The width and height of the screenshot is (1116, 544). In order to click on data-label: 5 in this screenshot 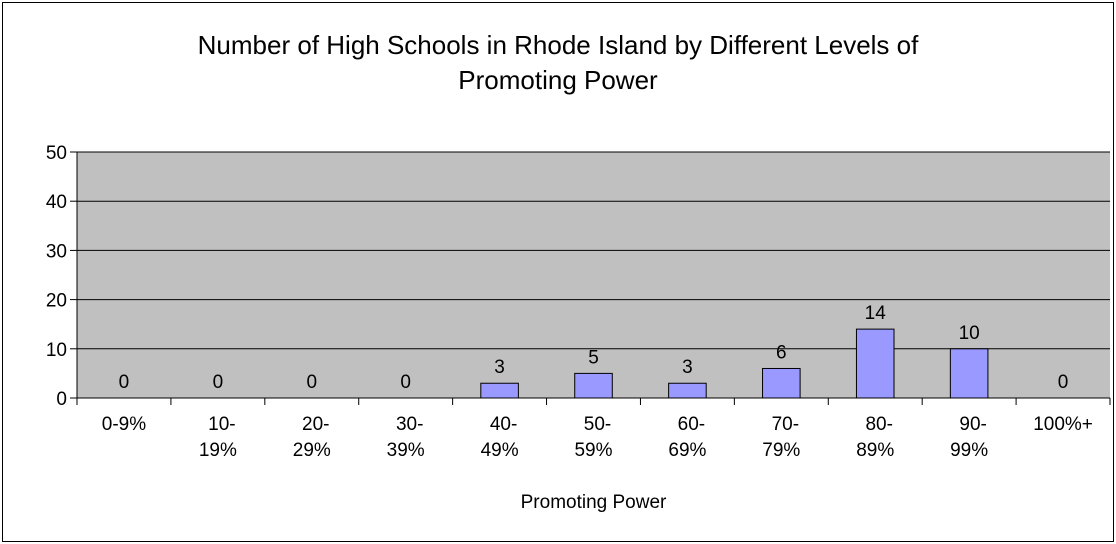, I will do `click(593, 357)`.